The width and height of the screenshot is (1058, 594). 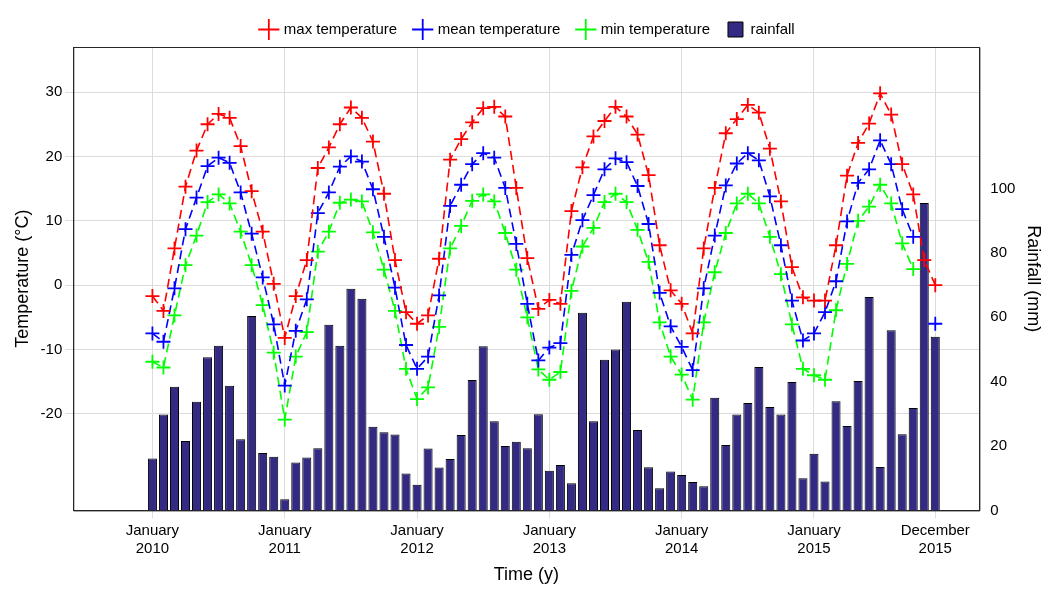 What do you see at coordinates (655, 28) in the screenshot?
I see `legend-label: min temperature` at bounding box center [655, 28].